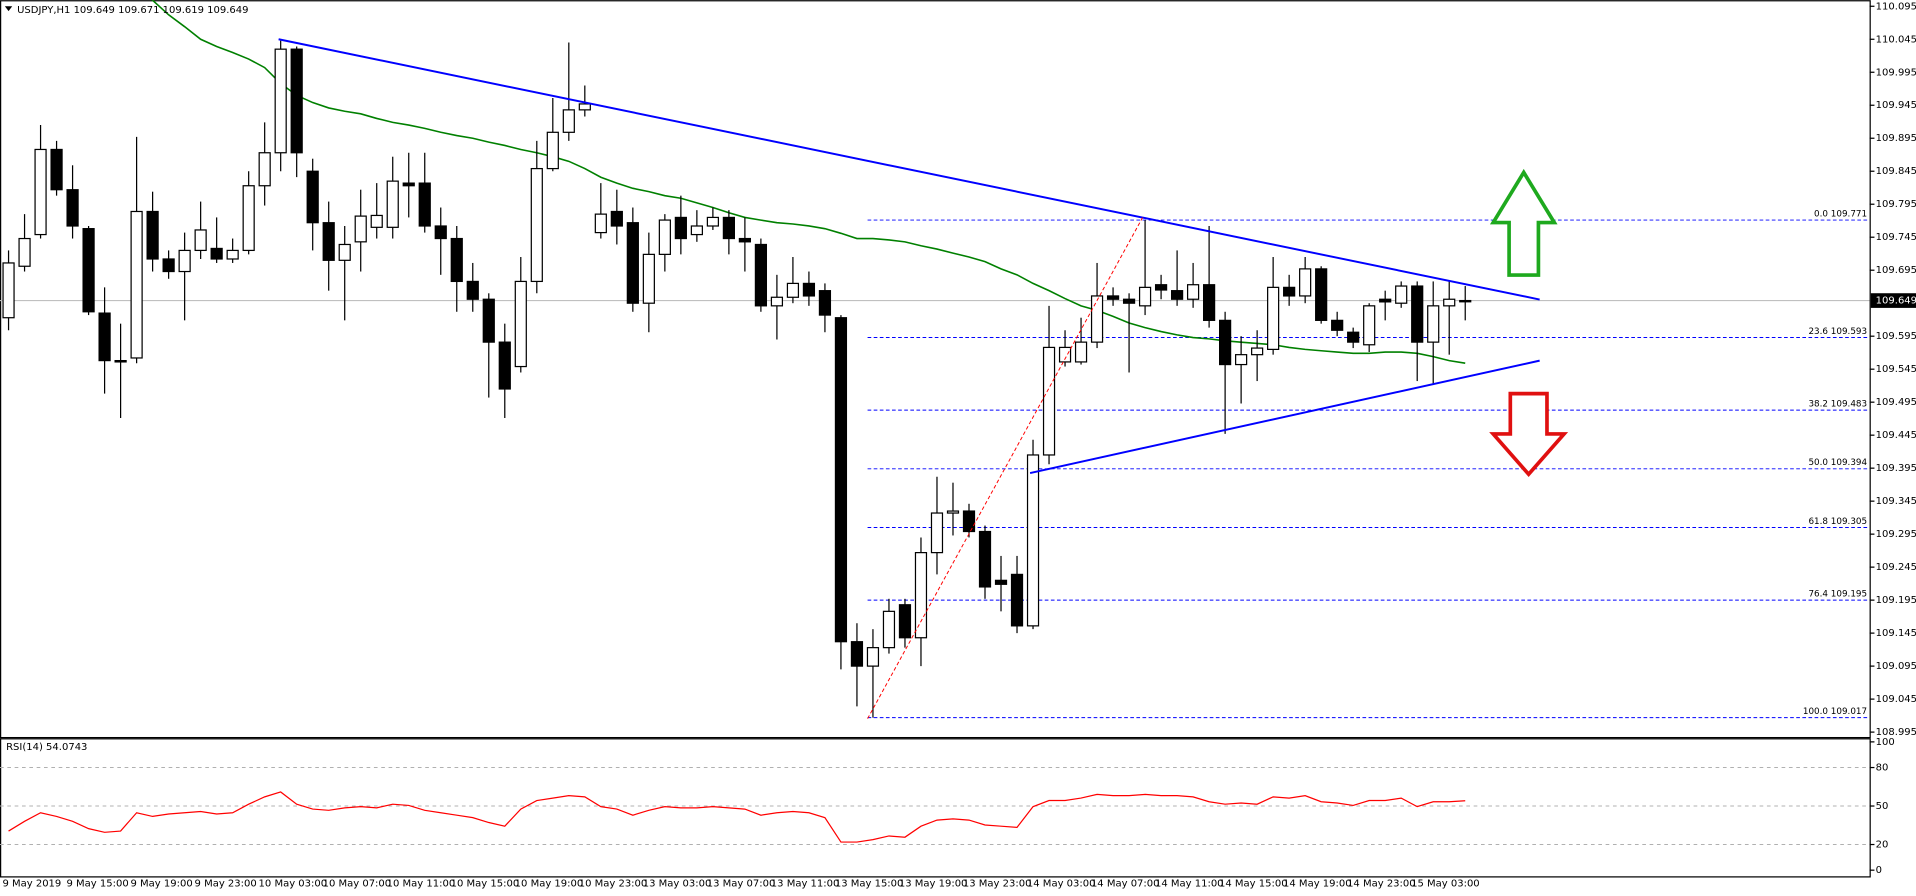  Describe the element at coordinates (1896, 501) in the screenshot. I see `y-tick-label: 109.345` at that location.